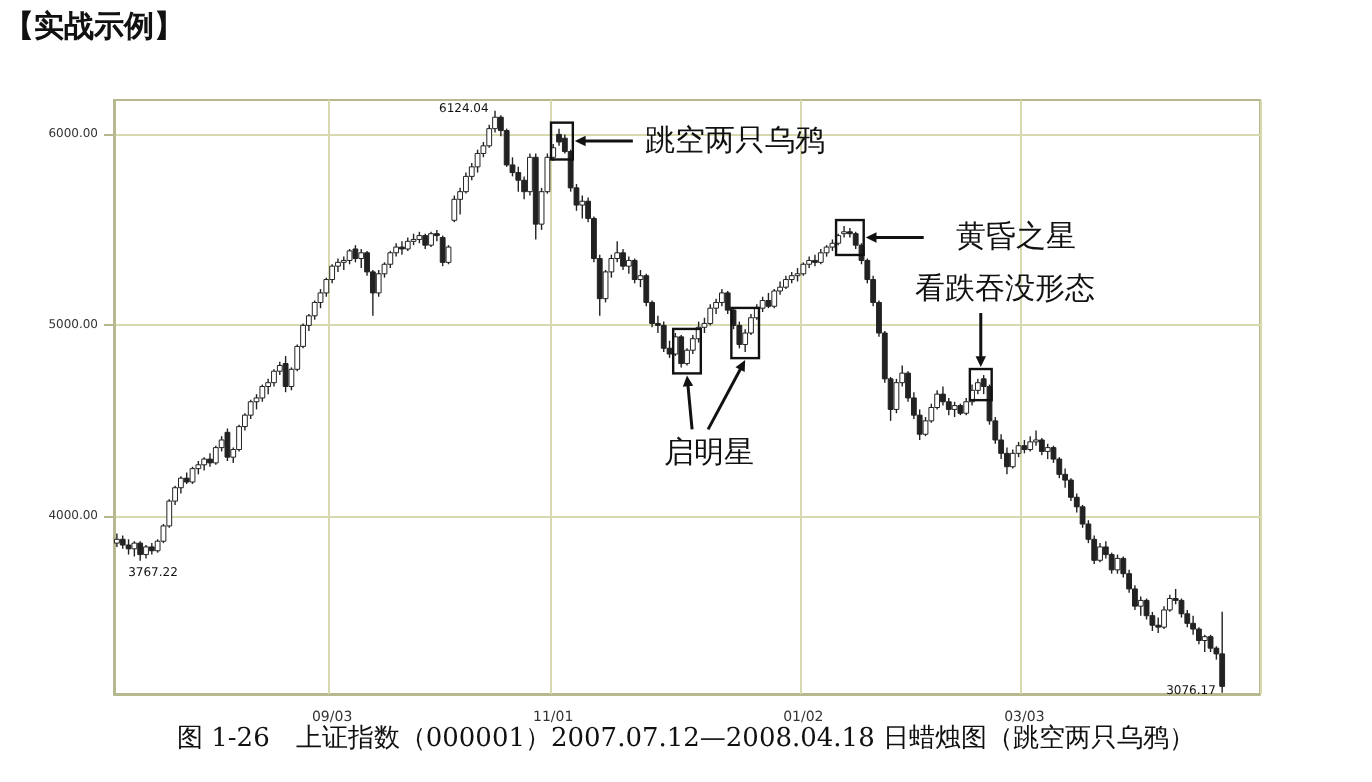 The image size is (1372, 782). I want to click on chart-title: 【实战示例】, so click(94, 27).